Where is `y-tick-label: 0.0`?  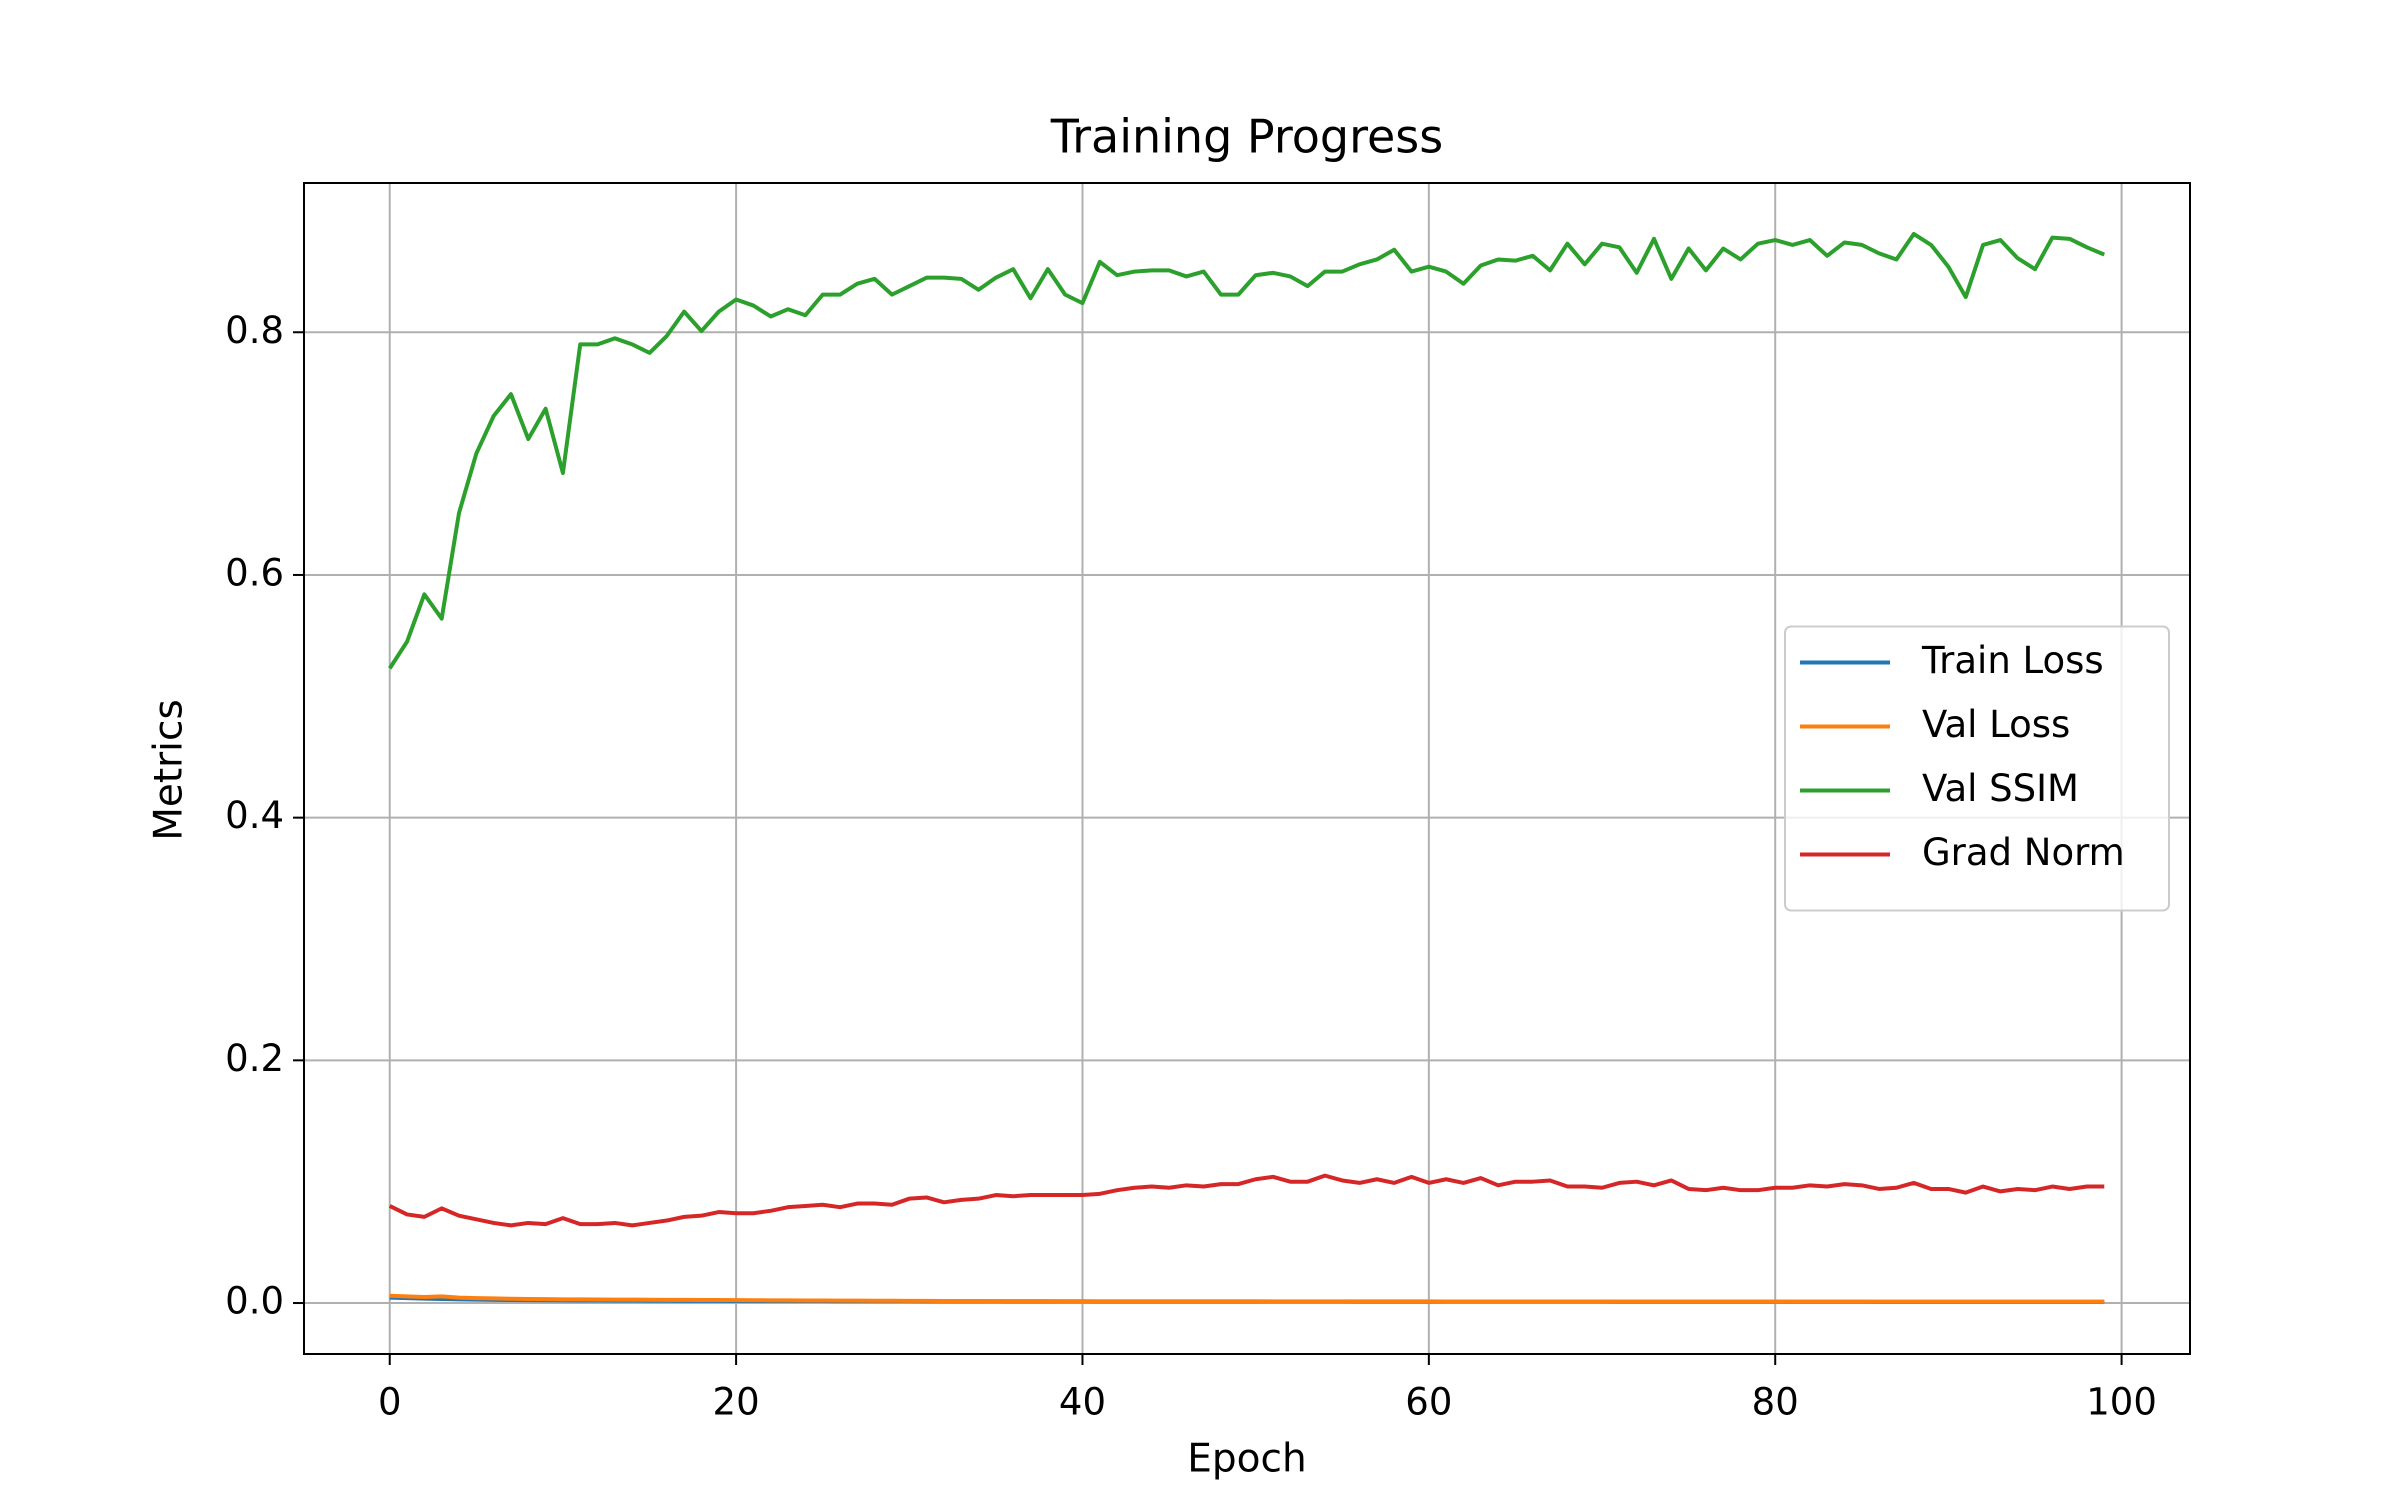 y-tick-label: 0.0 is located at coordinates (254, 1301).